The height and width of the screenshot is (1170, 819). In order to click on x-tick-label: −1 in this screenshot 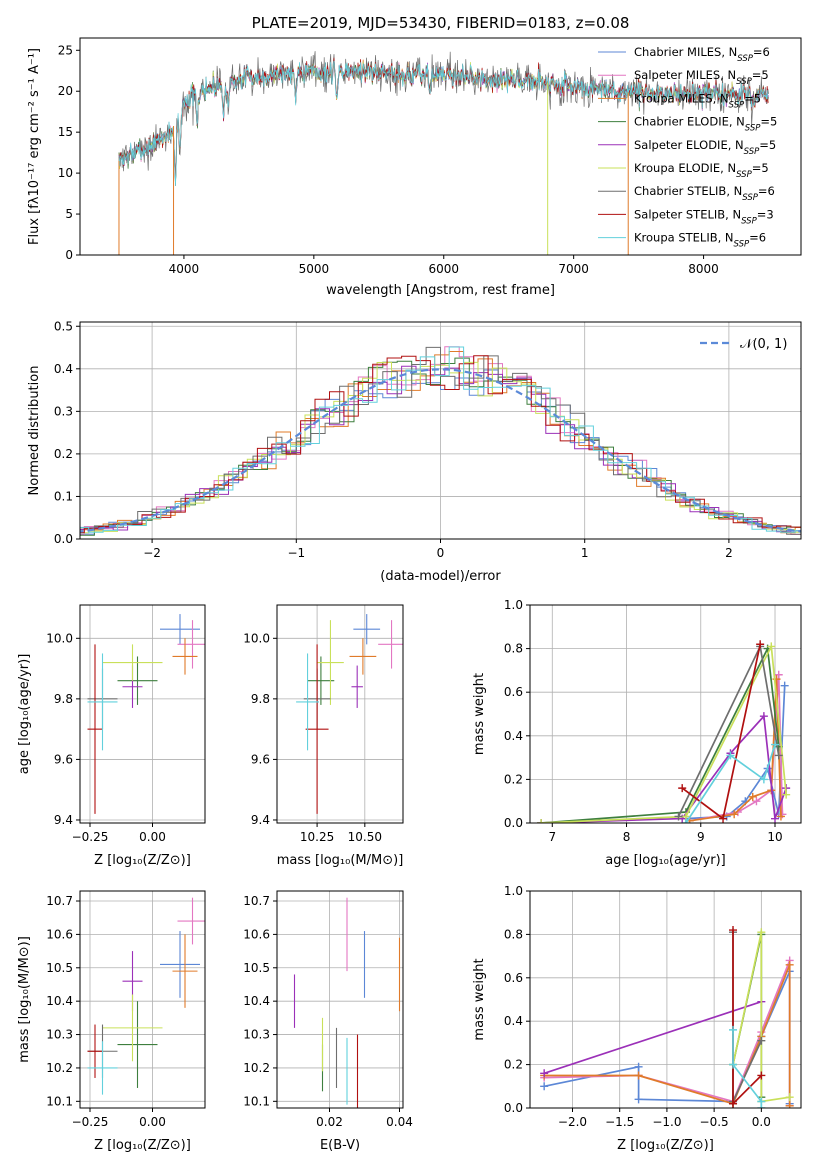, I will do `click(296, 553)`.